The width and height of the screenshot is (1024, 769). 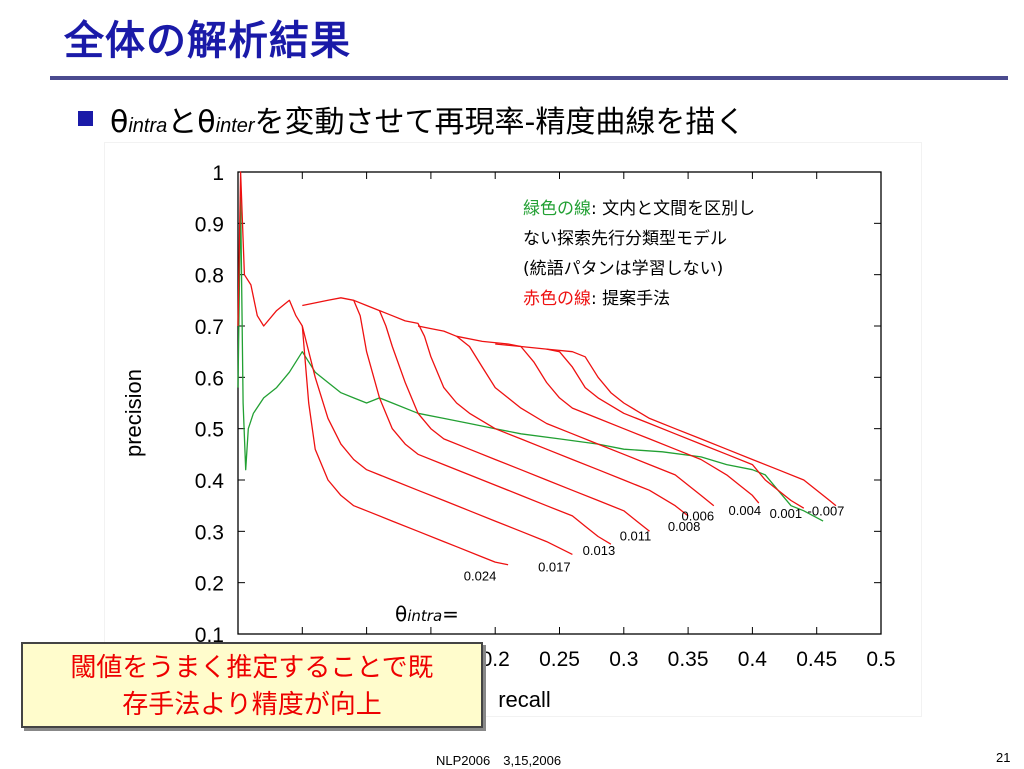 What do you see at coordinates (252, 668) in the screenshot?
I see `callout-line-1: 閾値をうまく推定することで既` at bounding box center [252, 668].